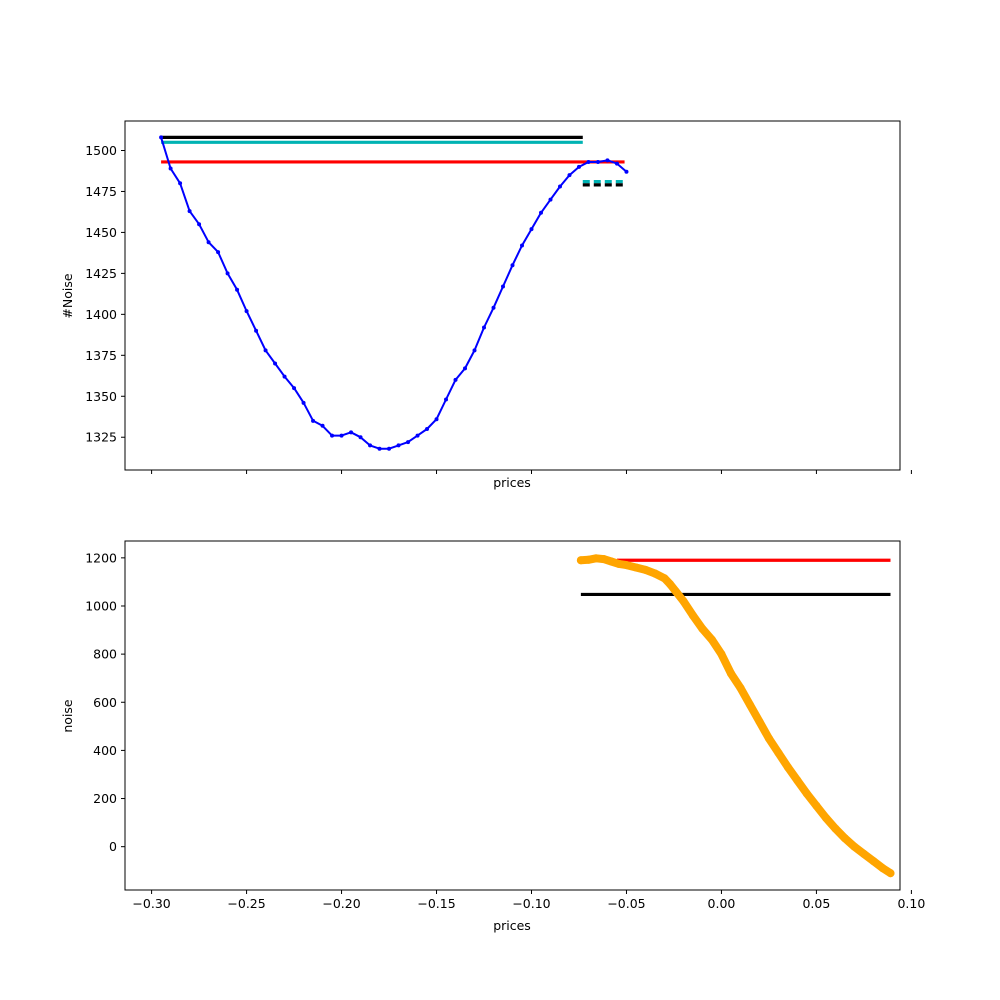 The width and height of the screenshot is (1000, 1000). I want to click on top-chart-series-line, so click(394, 293).